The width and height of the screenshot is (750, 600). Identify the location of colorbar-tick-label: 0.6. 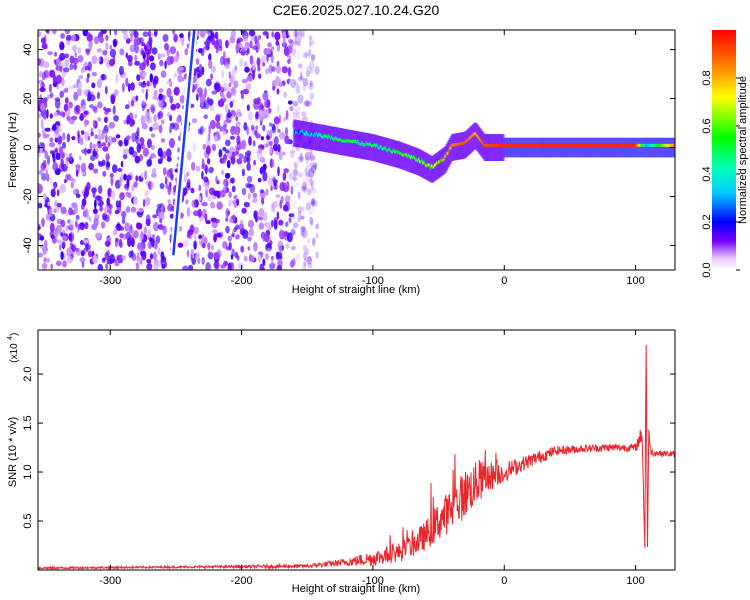
(707, 125).